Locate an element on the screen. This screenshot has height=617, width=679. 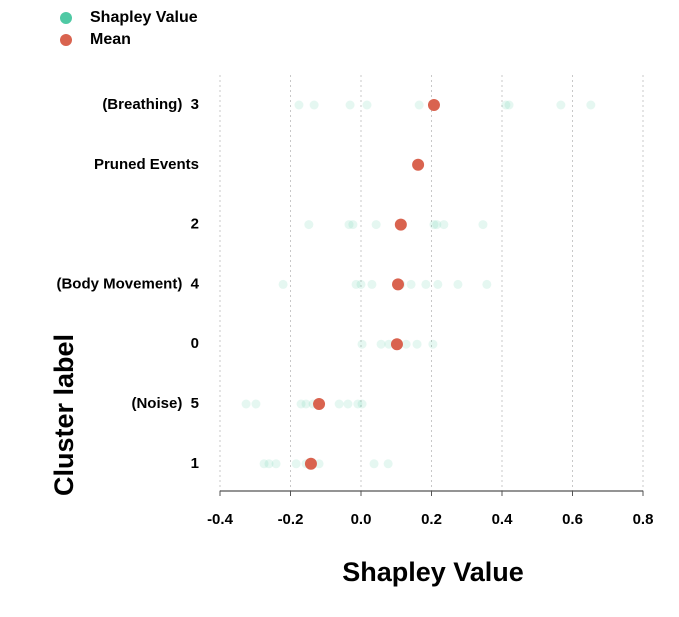
y-tick-label: (Breathing) 3 is located at coordinates (150, 104).